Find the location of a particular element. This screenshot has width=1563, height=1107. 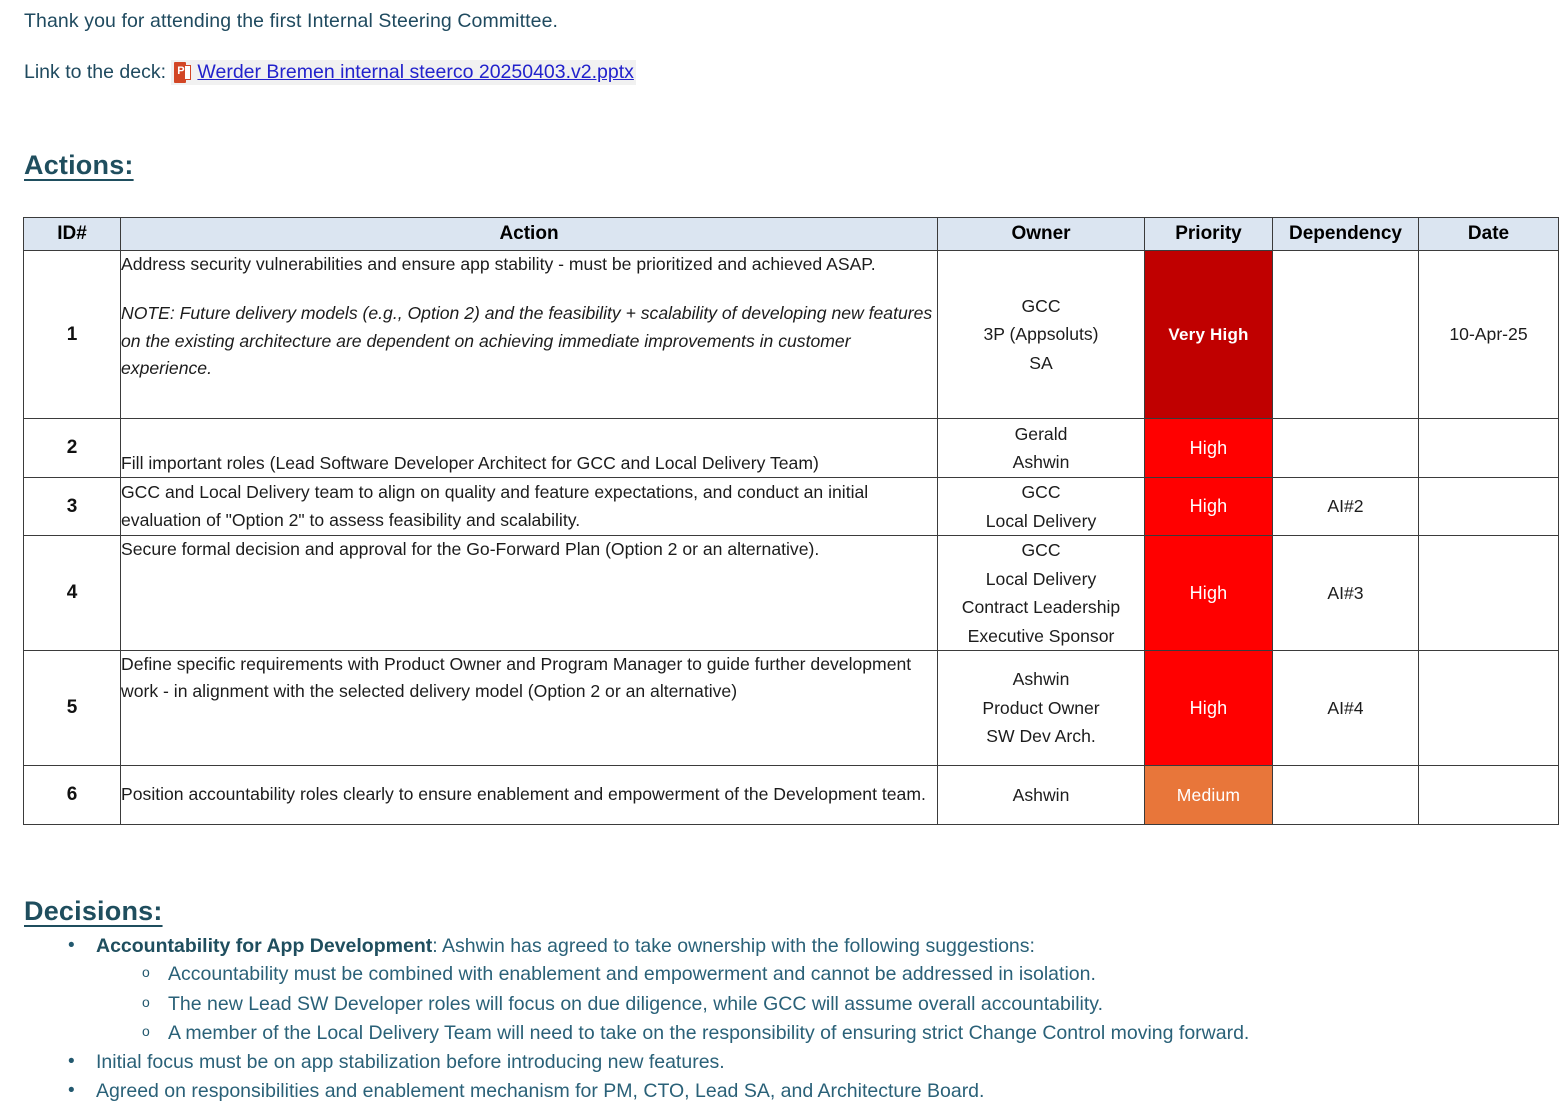

cell-id: 1 is located at coordinates (72, 334).